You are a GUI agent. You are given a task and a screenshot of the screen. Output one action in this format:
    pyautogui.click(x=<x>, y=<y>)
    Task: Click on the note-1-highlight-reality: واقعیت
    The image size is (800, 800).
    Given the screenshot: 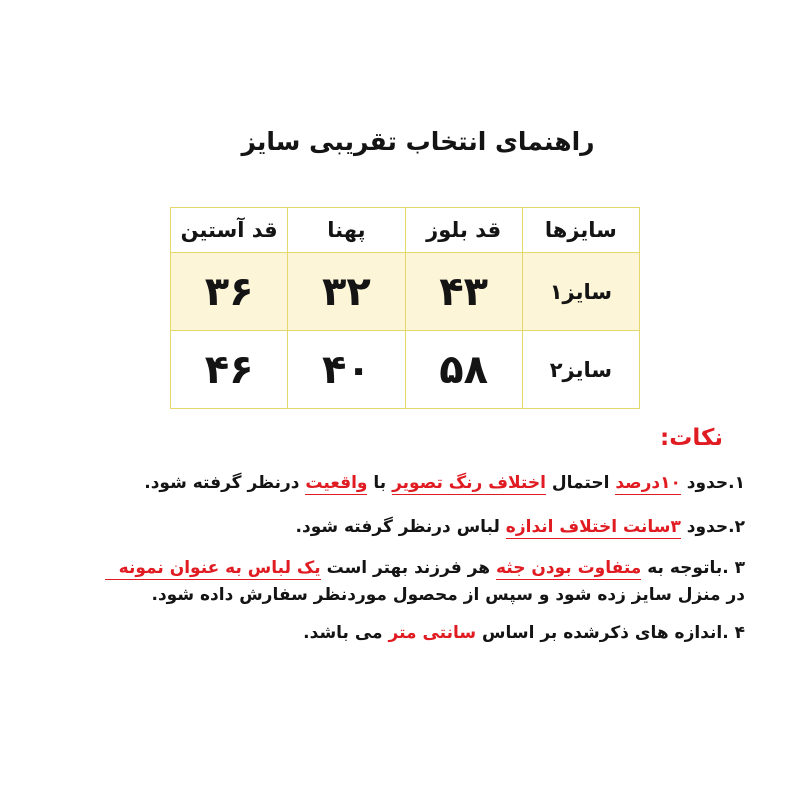 What is the action you would take?
    pyautogui.click(x=336, y=484)
    